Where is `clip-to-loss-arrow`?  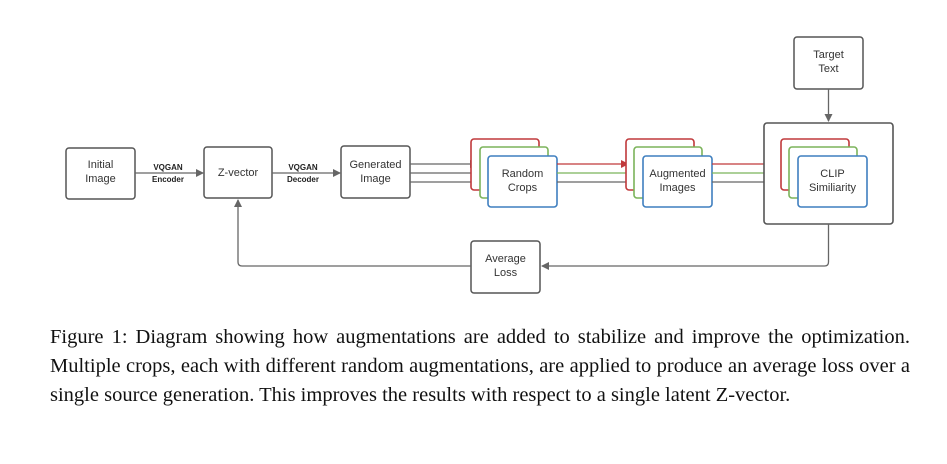
clip-to-loss-arrow is located at coordinates (685, 247).